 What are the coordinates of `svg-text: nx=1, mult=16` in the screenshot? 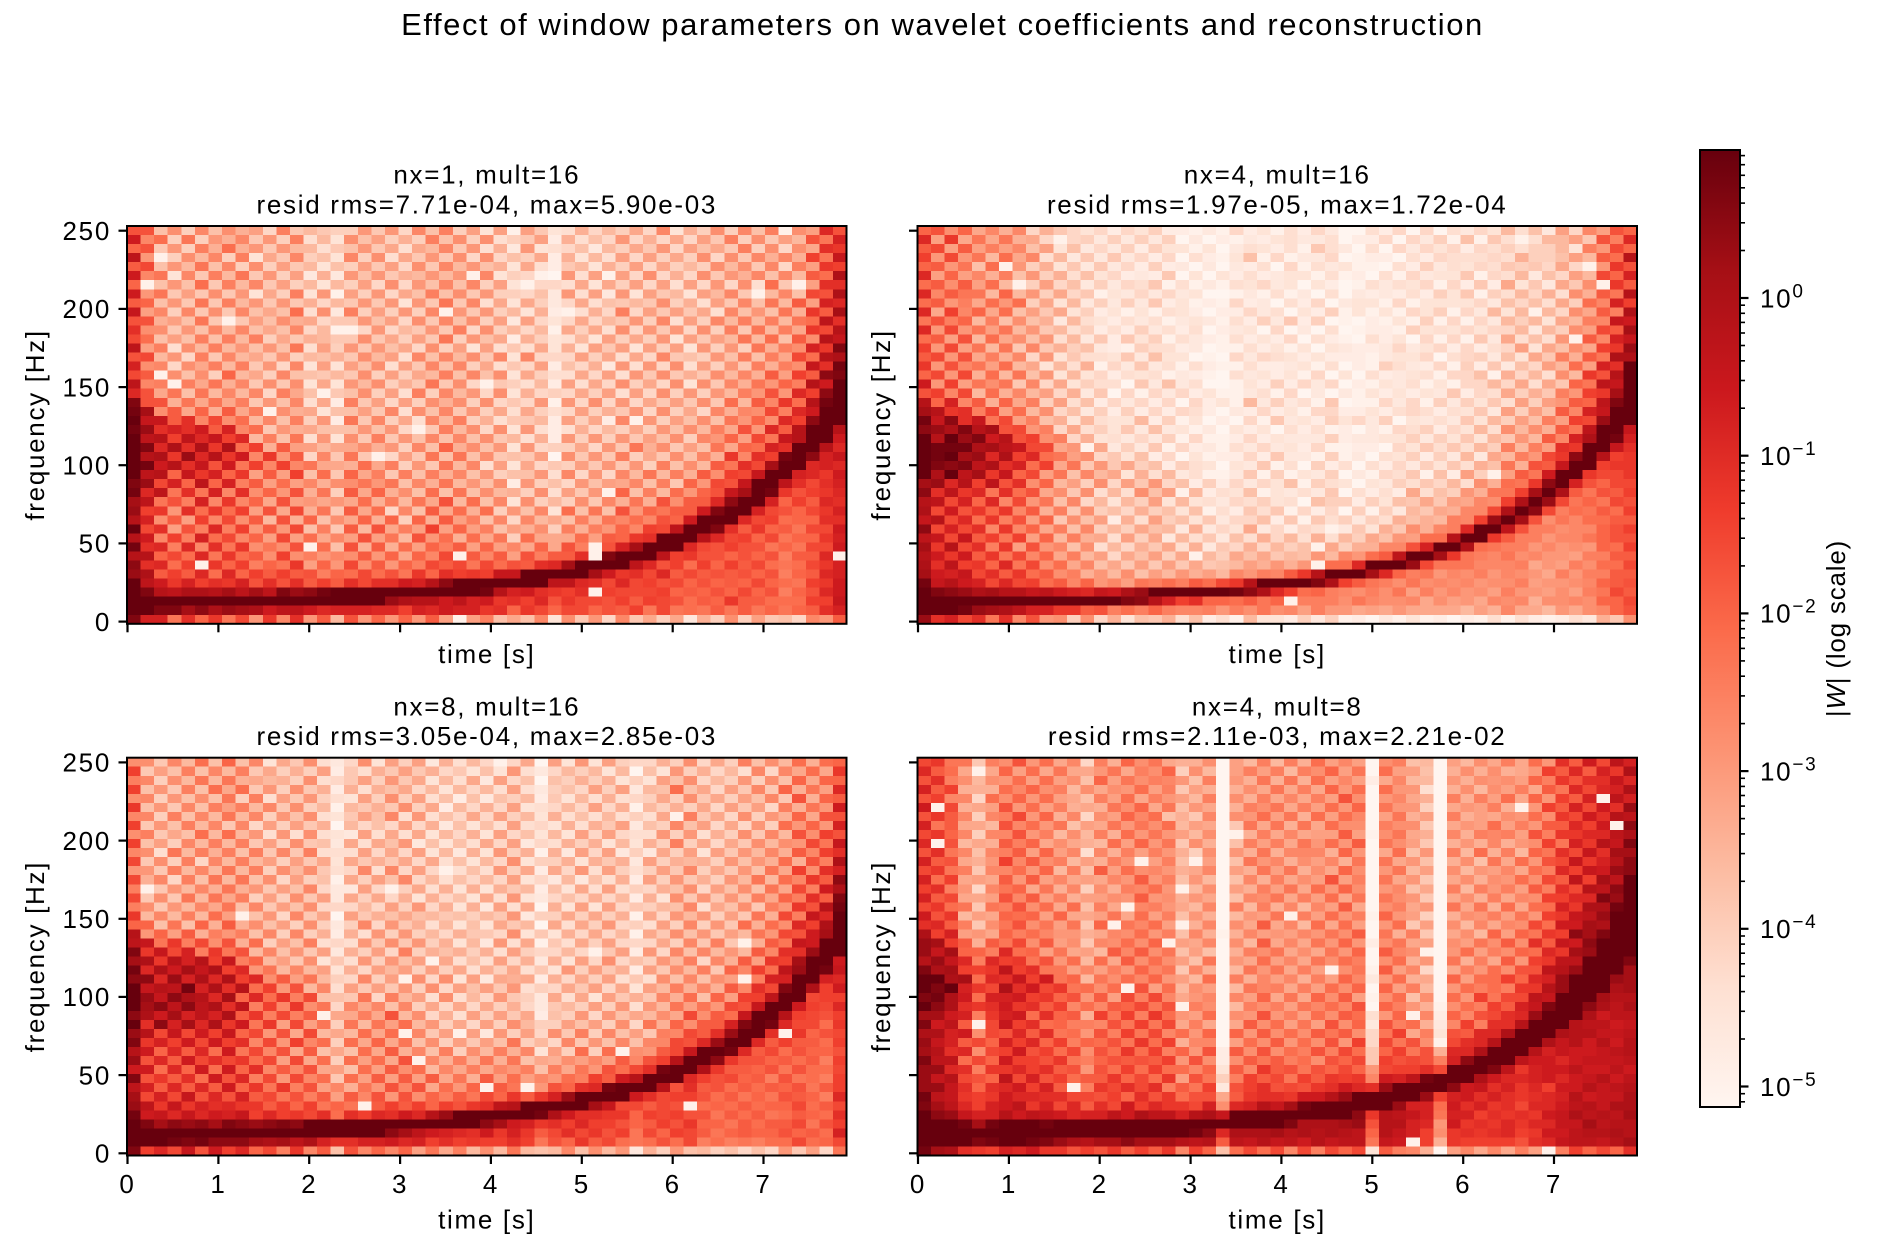 It's located at (486, 175).